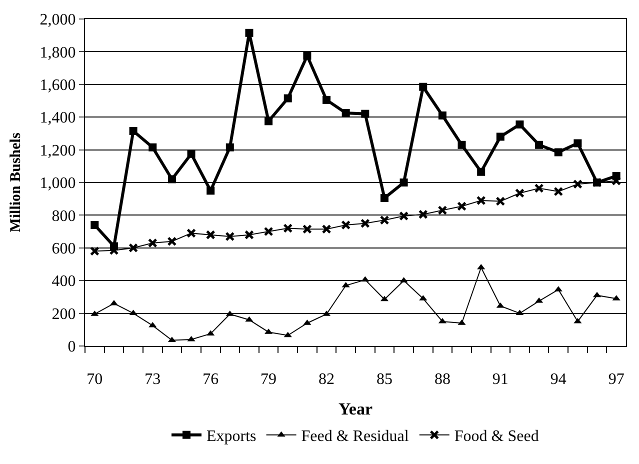 This screenshot has width=639, height=464. I want to click on y-tick-label: 1,200, so click(58, 151).